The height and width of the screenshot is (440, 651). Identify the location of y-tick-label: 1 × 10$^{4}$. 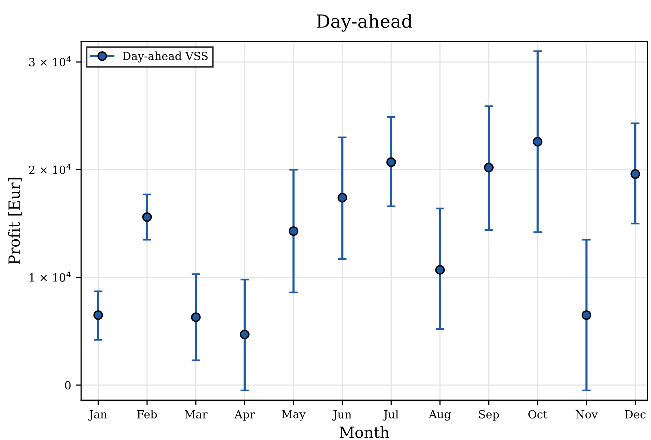
(50, 277).